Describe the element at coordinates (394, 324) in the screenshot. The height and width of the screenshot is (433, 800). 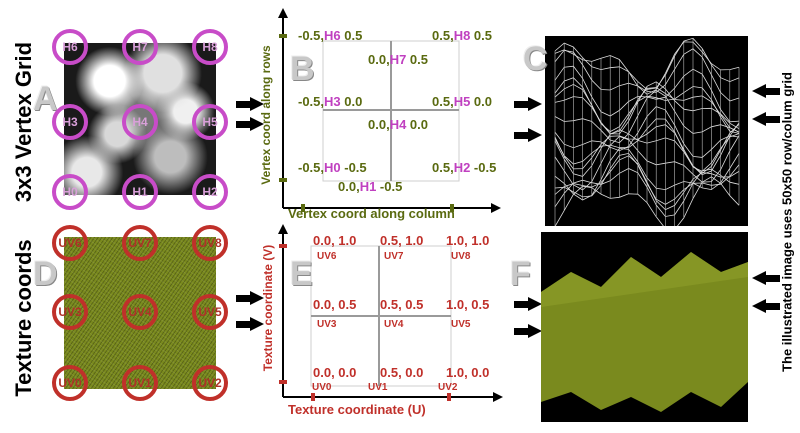
I see `uv-name-label: UV4` at that location.